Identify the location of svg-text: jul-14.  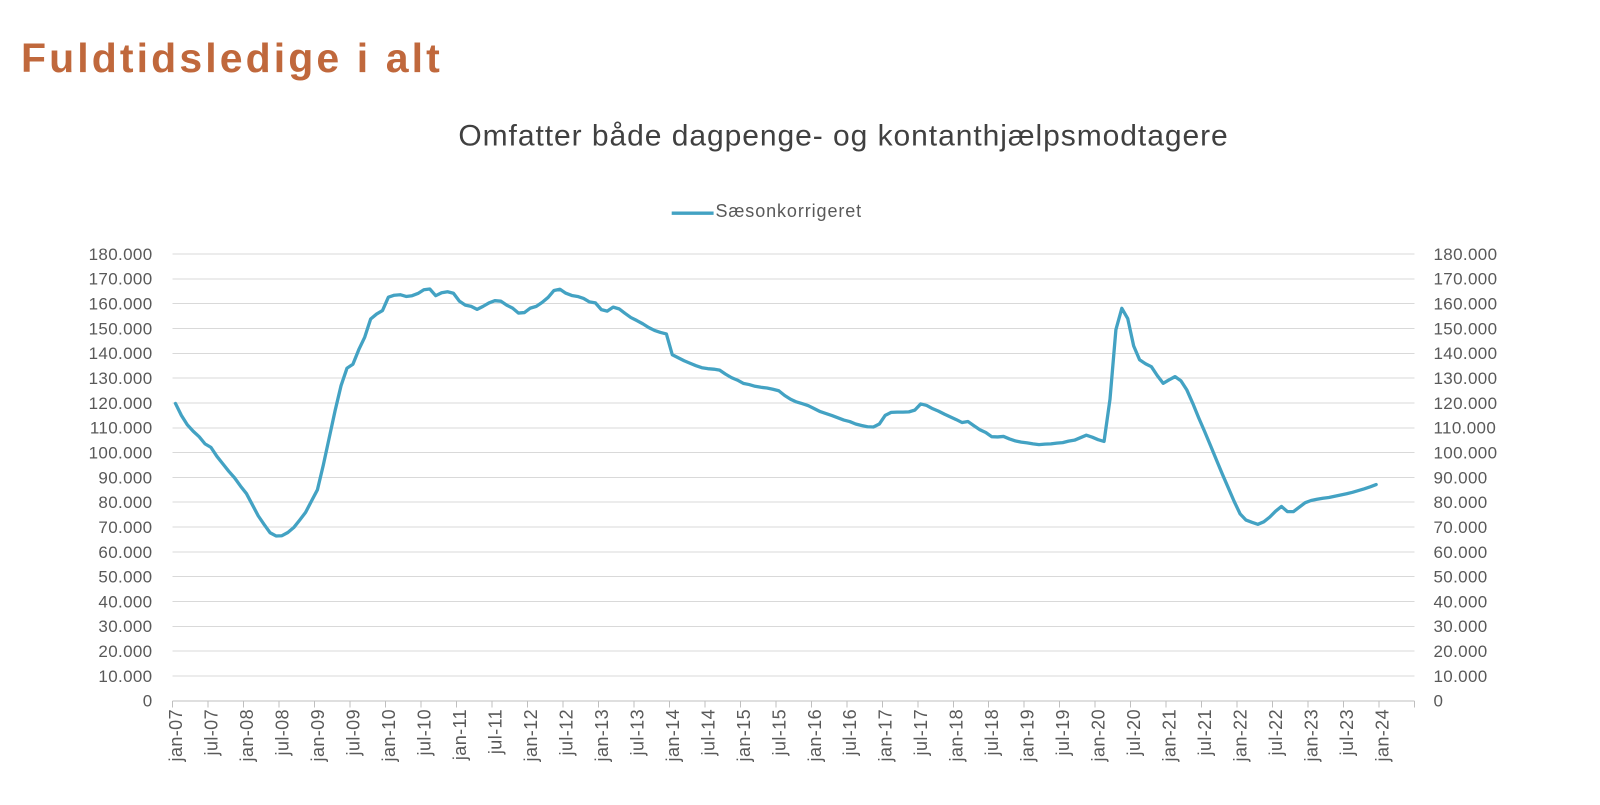
(708, 732).